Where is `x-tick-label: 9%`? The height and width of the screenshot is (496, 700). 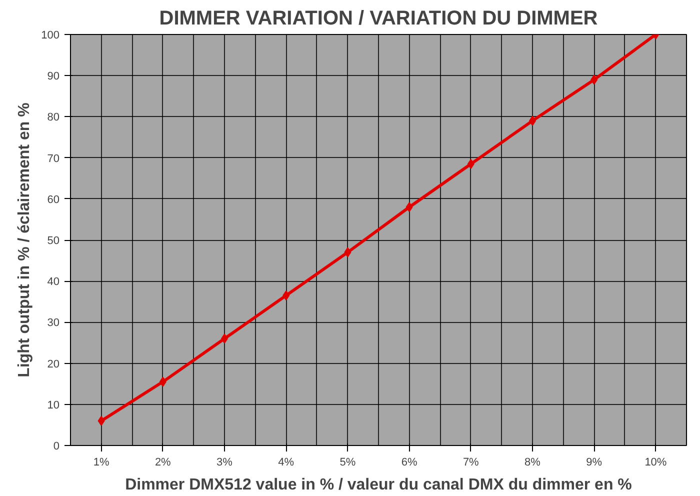 x-tick-label: 9% is located at coordinates (594, 462).